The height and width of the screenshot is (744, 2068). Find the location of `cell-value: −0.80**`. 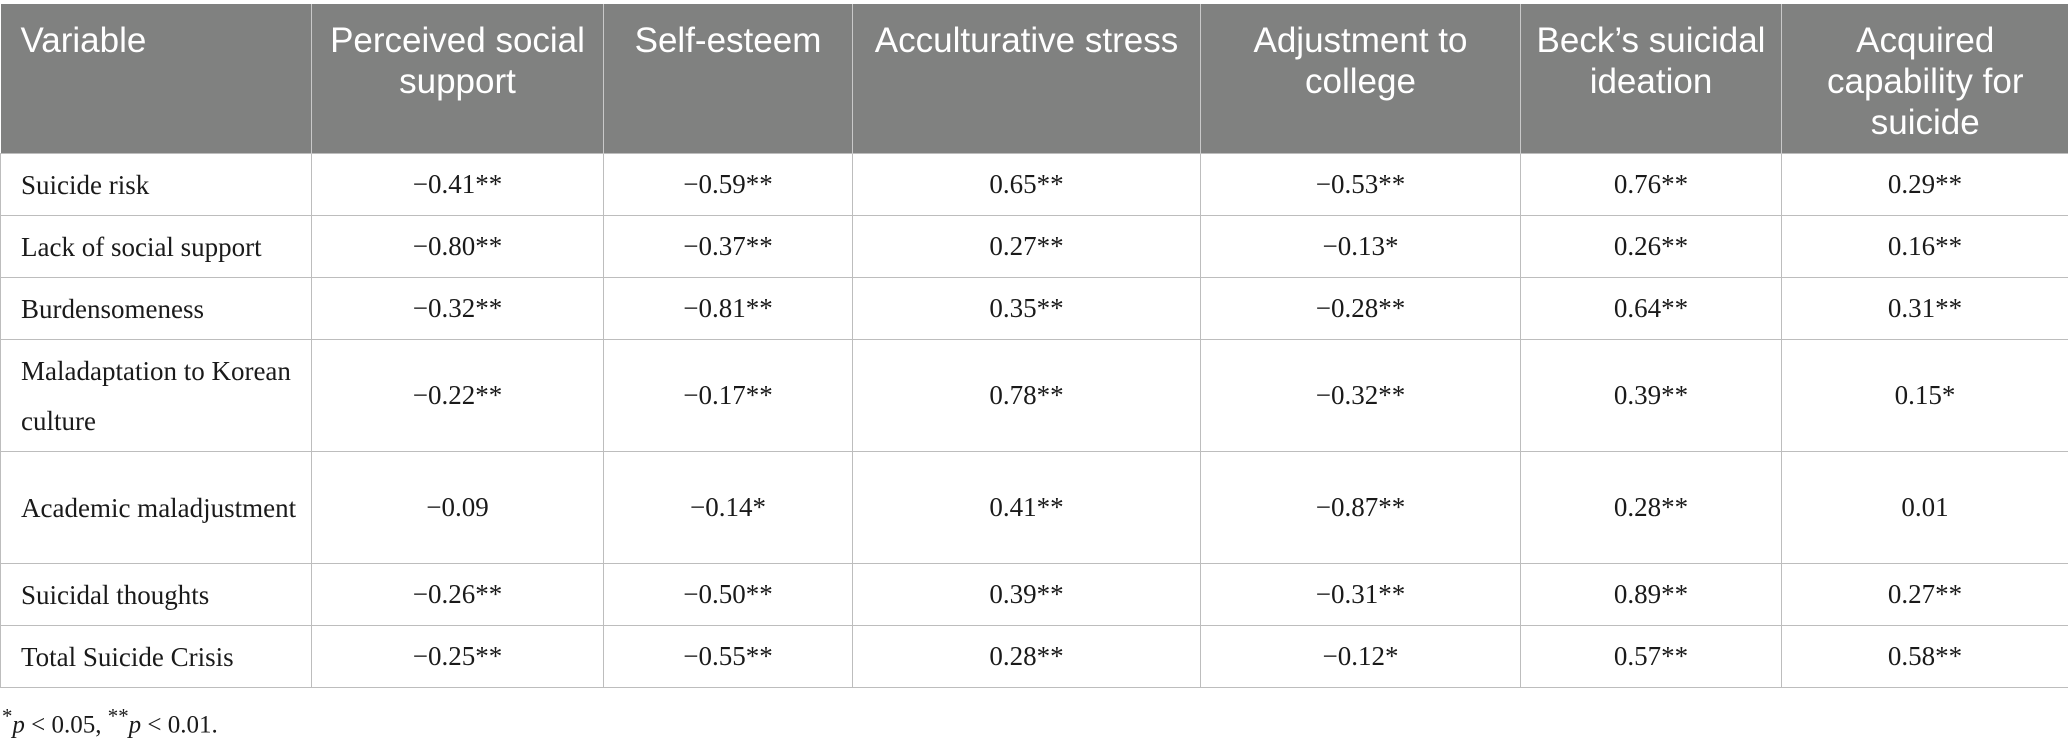

cell-value: −0.80** is located at coordinates (457, 246).